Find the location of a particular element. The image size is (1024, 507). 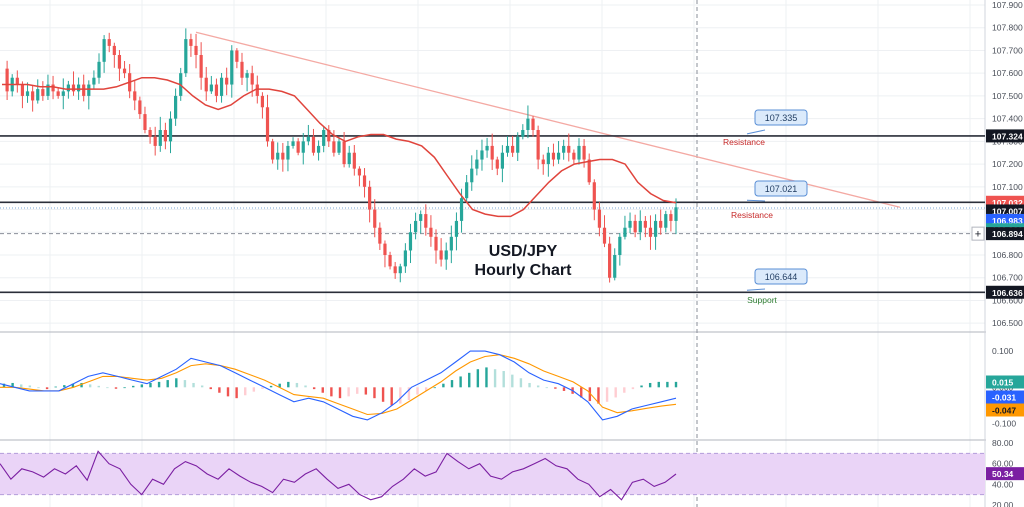

macd-pane is located at coordinates (339, 385).